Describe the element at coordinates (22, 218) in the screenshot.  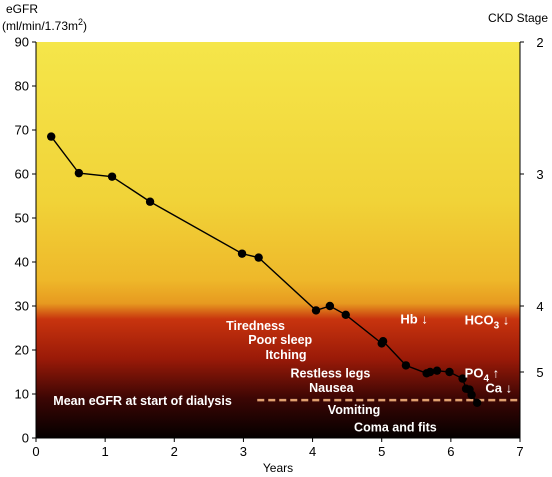
I see `y-tick-label: 50` at that location.